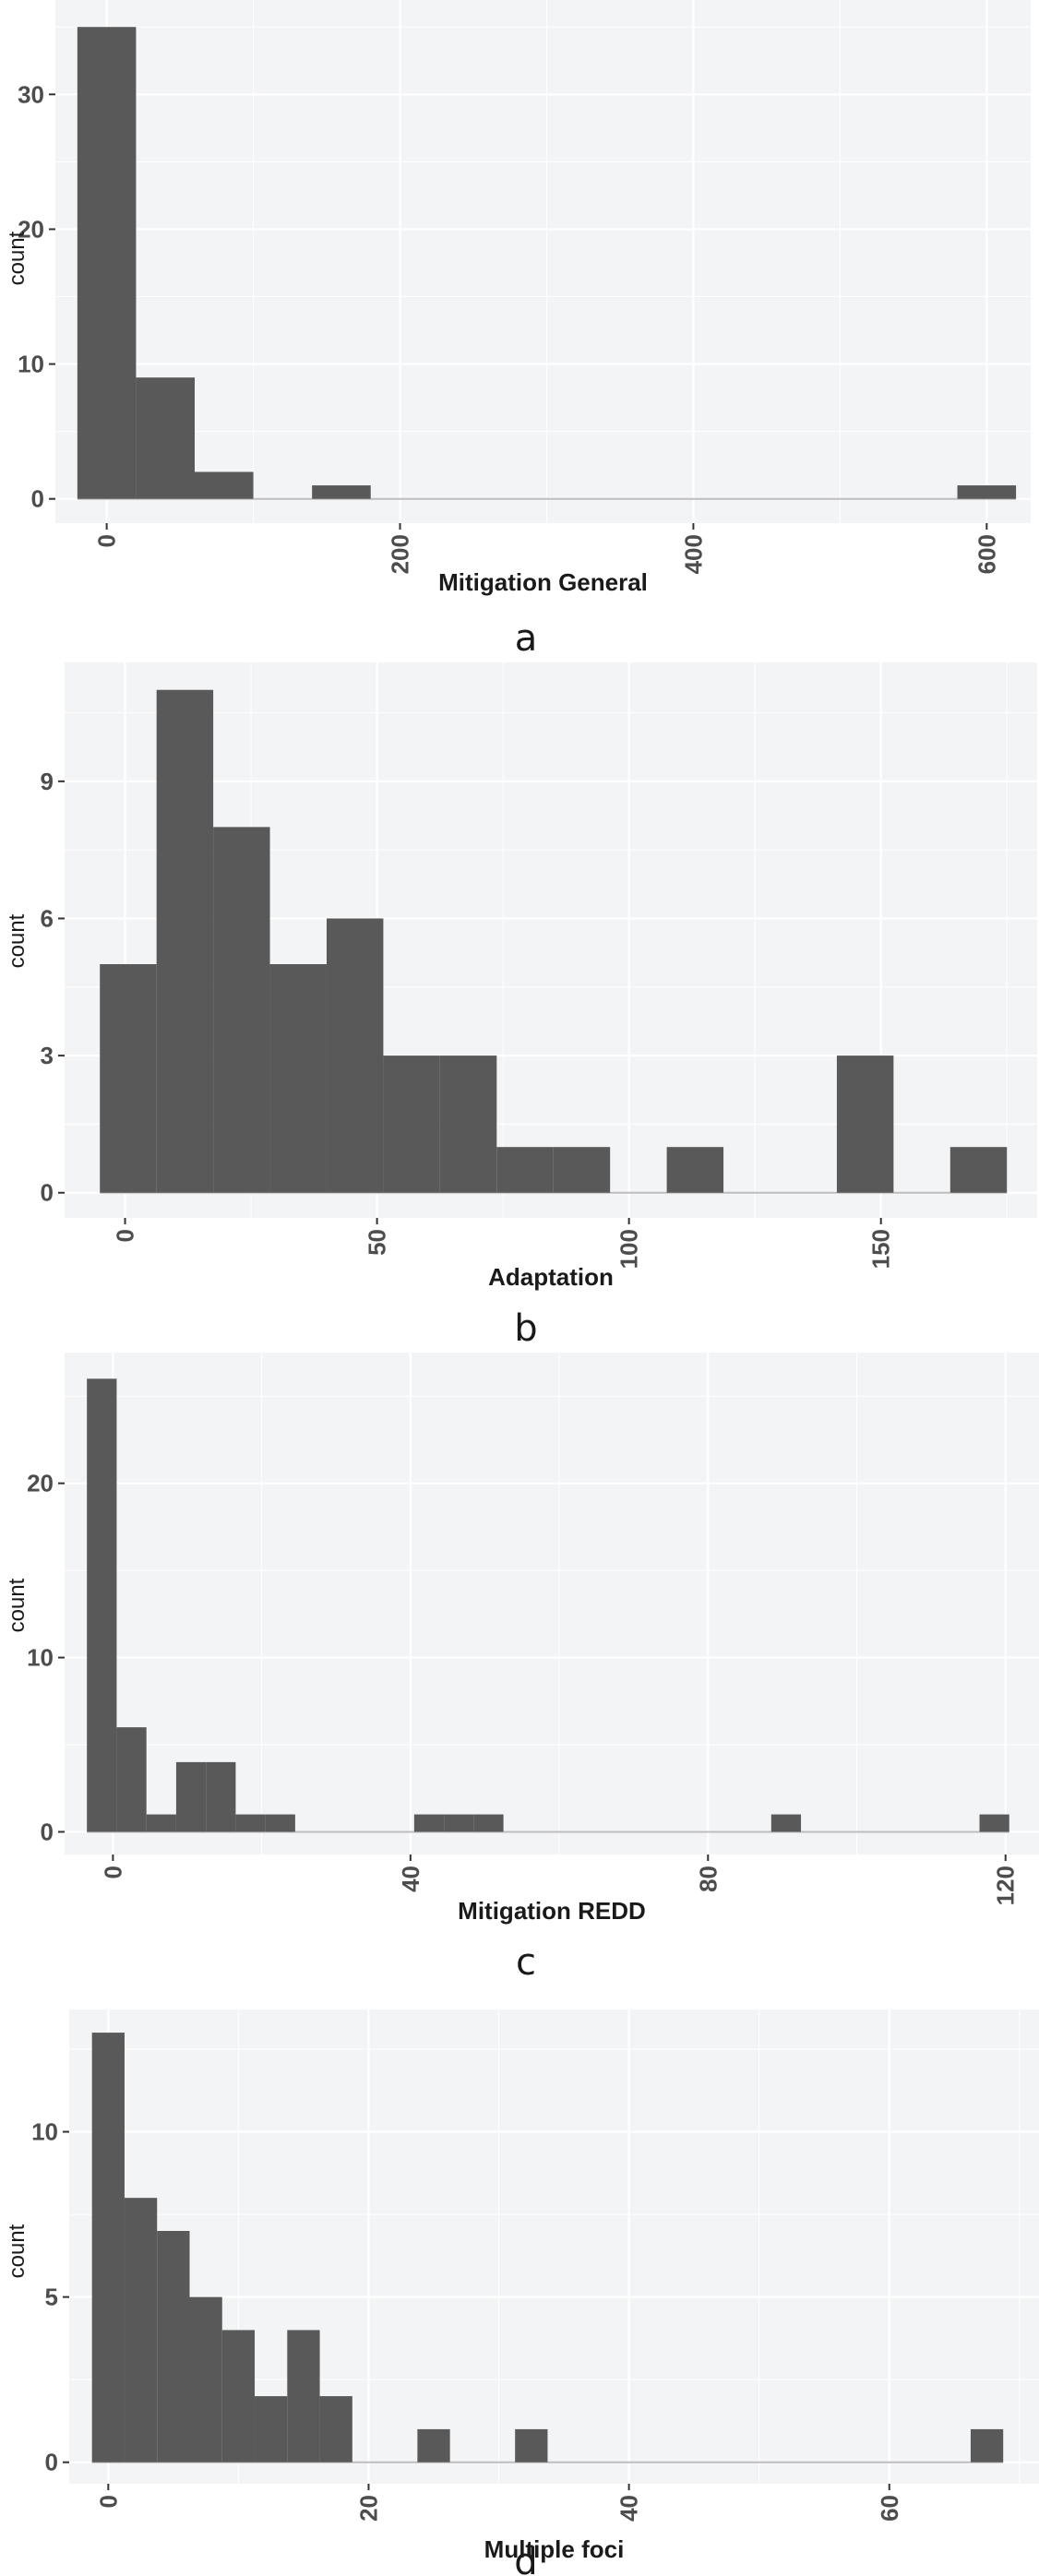  Describe the element at coordinates (368, 2508) in the screenshot. I see `x-tick-label: 20` at that location.